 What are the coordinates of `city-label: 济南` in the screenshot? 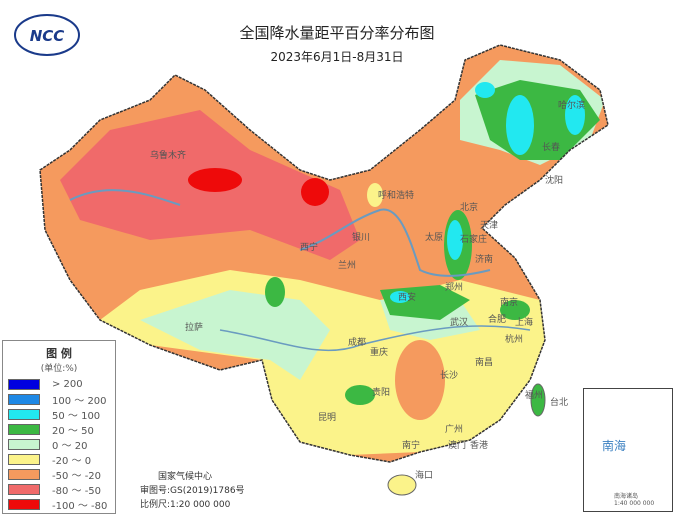 It's located at (484, 259).